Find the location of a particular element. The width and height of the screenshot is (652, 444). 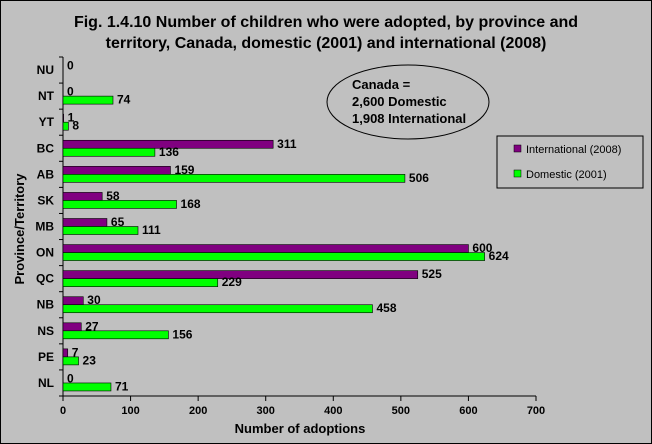

legend: International (2008) Domestic (2001) is located at coordinates (570, 162).